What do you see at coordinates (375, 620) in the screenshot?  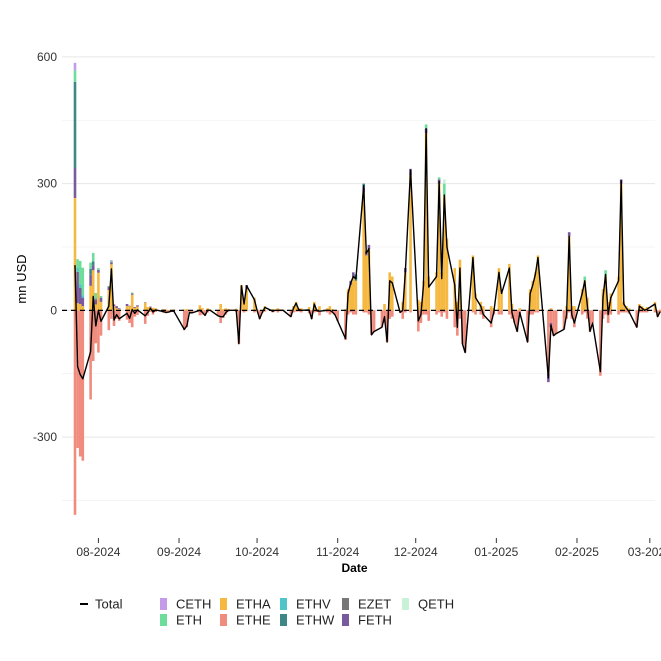 I see `legend-label: FETH` at bounding box center [375, 620].